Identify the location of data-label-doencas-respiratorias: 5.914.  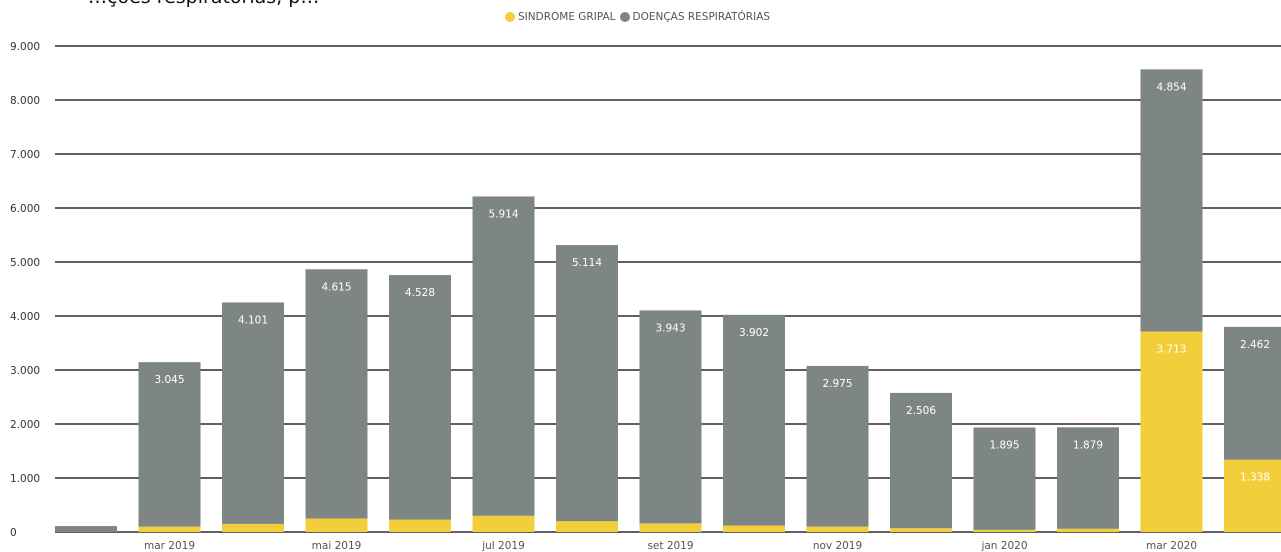
(503, 214).